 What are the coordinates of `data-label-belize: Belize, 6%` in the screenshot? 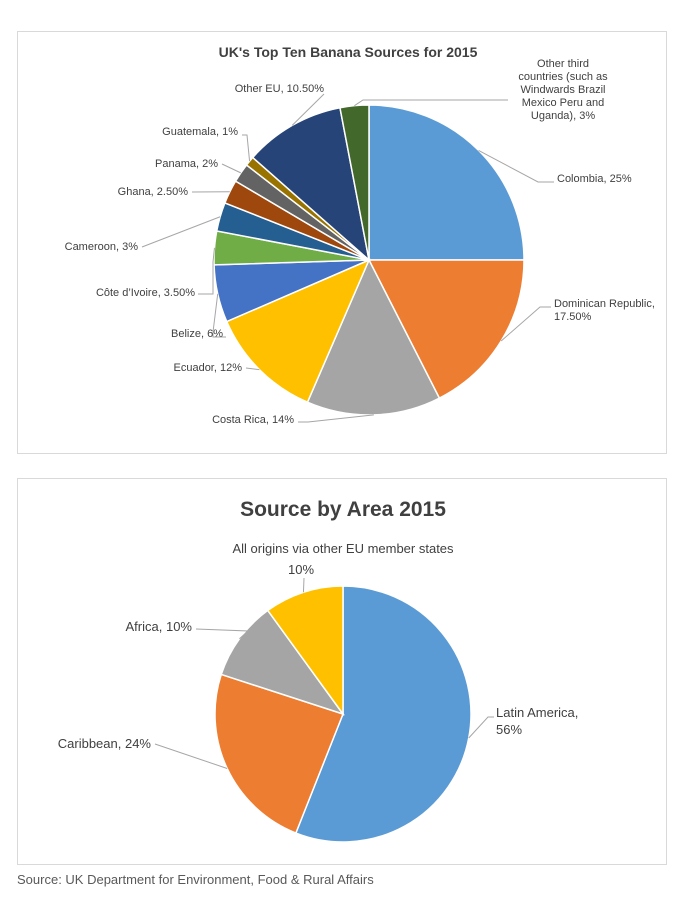 It's located at (197, 334).